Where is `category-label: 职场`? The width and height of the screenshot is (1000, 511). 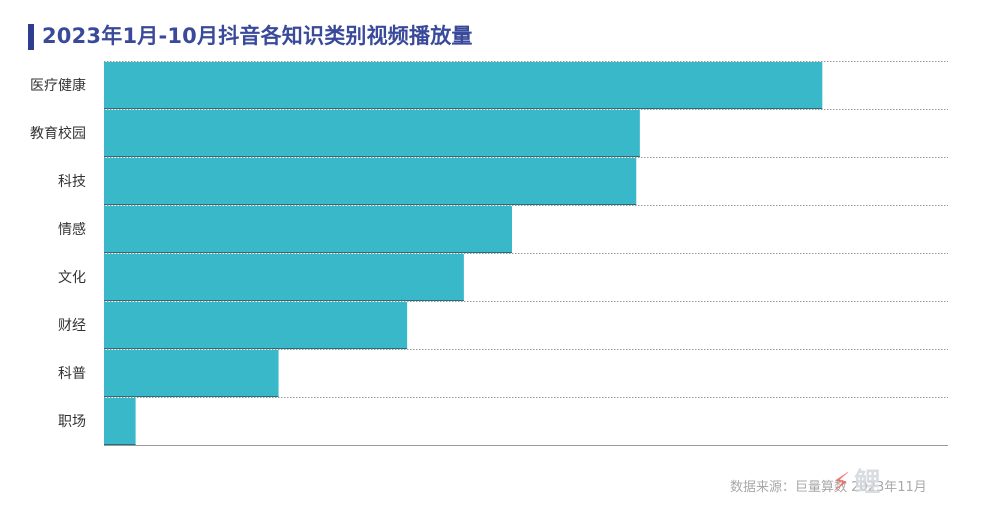
category-label: 职场 is located at coordinates (72, 422).